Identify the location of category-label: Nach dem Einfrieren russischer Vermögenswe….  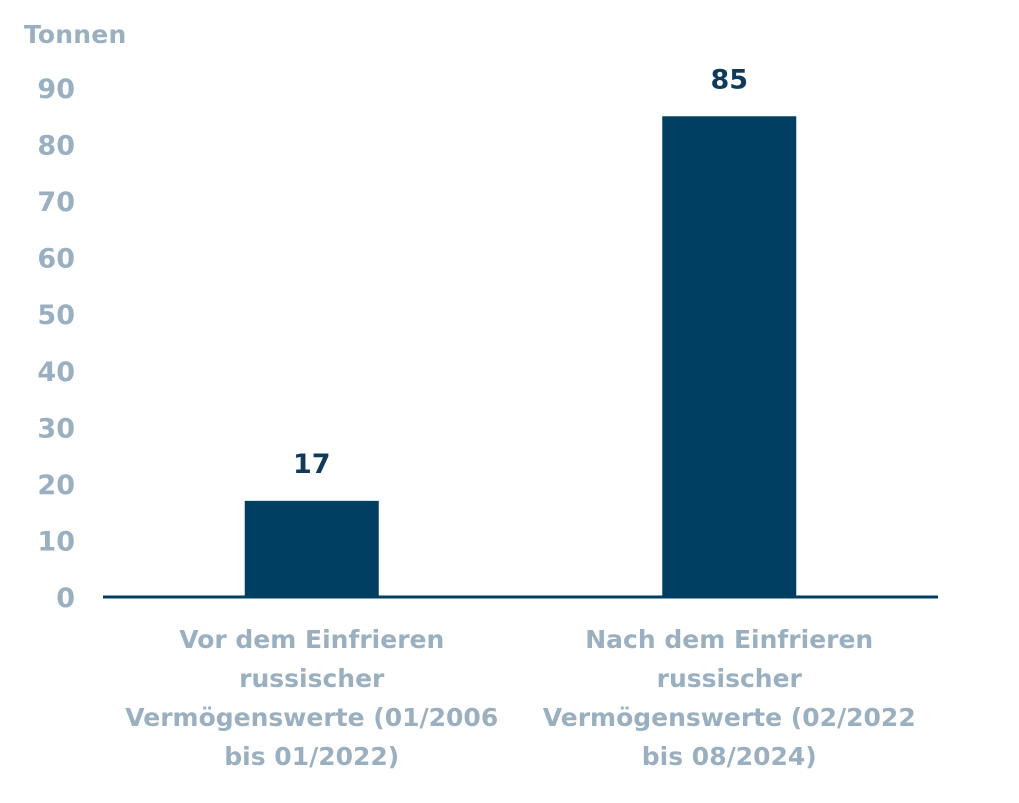
(729, 698).